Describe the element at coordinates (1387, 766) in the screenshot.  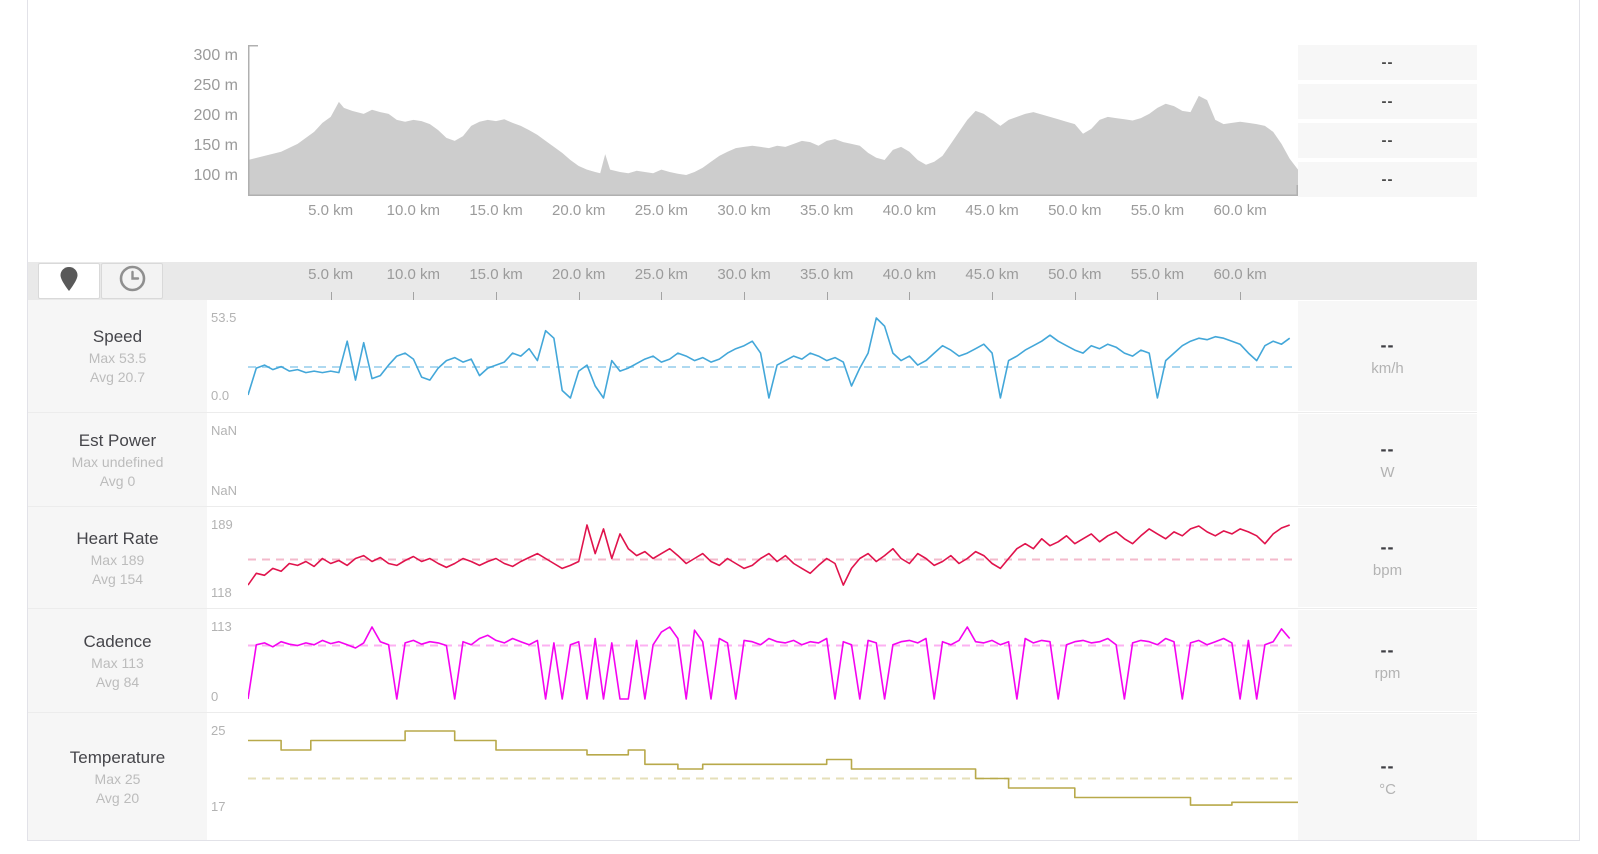
I see `temp-value: --` at that location.